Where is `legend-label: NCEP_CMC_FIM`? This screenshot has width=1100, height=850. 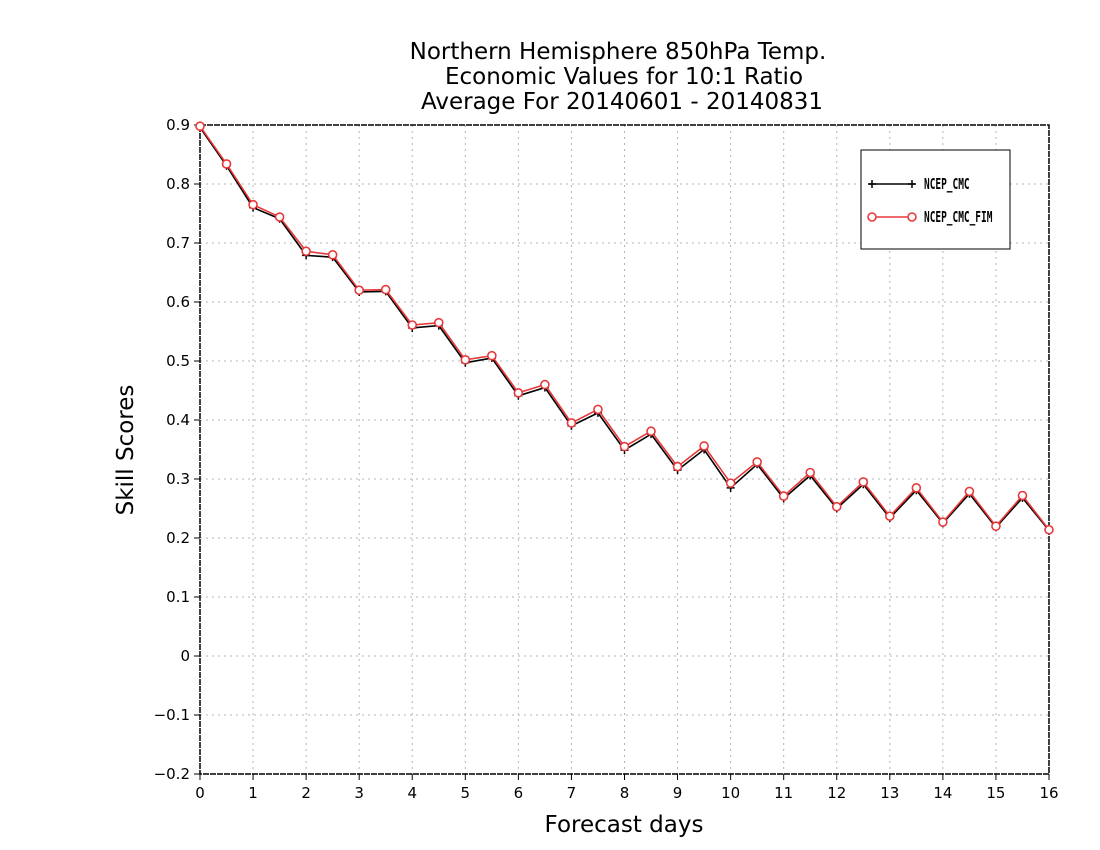 legend-label: NCEP_CMC_FIM is located at coordinates (958, 217).